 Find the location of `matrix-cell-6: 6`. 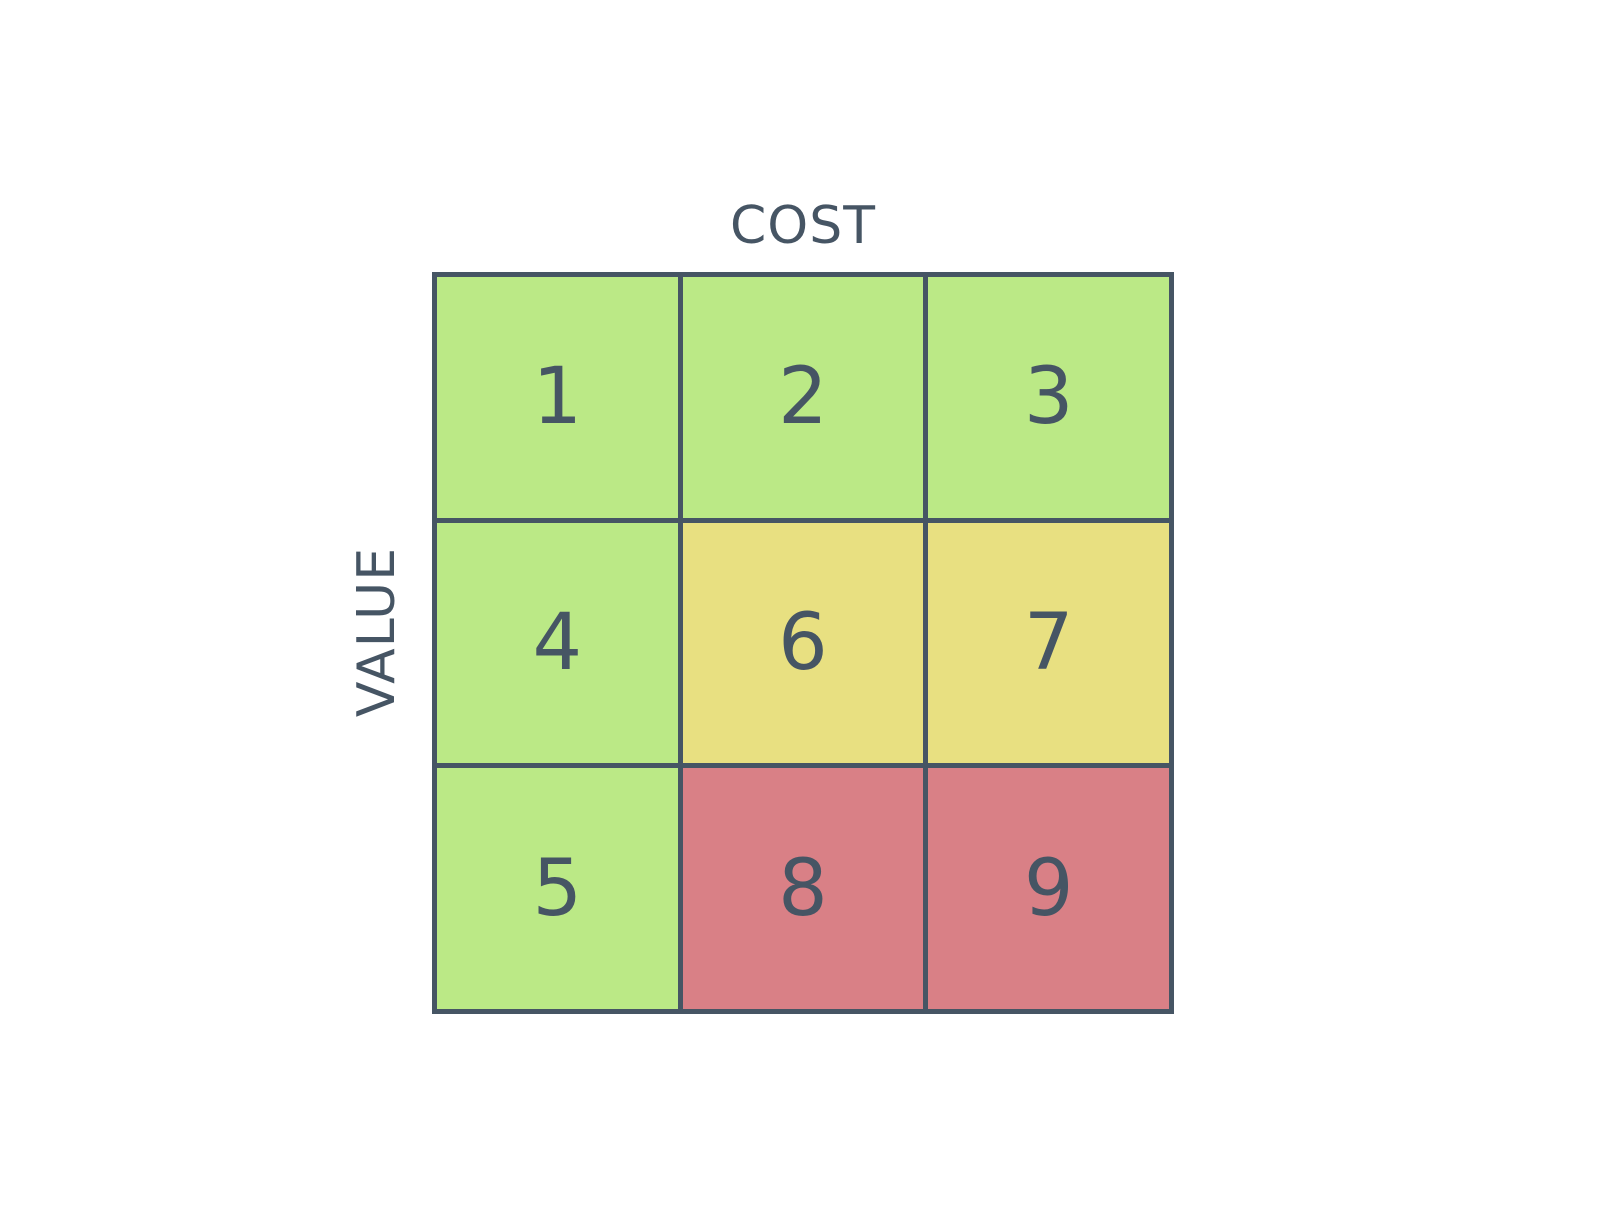

matrix-cell-6: 6 is located at coordinates (803, 643).